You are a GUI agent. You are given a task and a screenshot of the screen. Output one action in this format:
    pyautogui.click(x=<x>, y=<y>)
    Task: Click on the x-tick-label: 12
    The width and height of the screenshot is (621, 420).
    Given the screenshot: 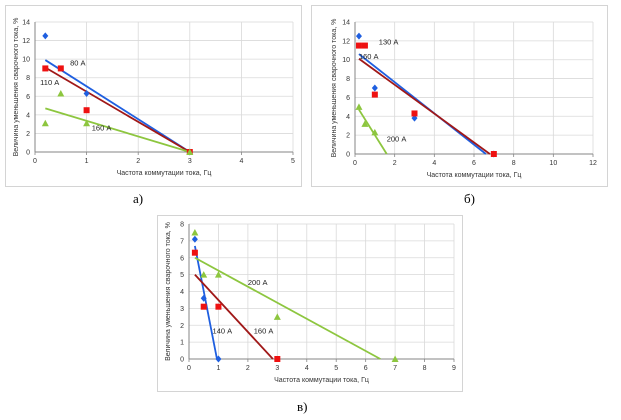 What is the action you would take?
    pyautogui.click(x=593, y=163)
    